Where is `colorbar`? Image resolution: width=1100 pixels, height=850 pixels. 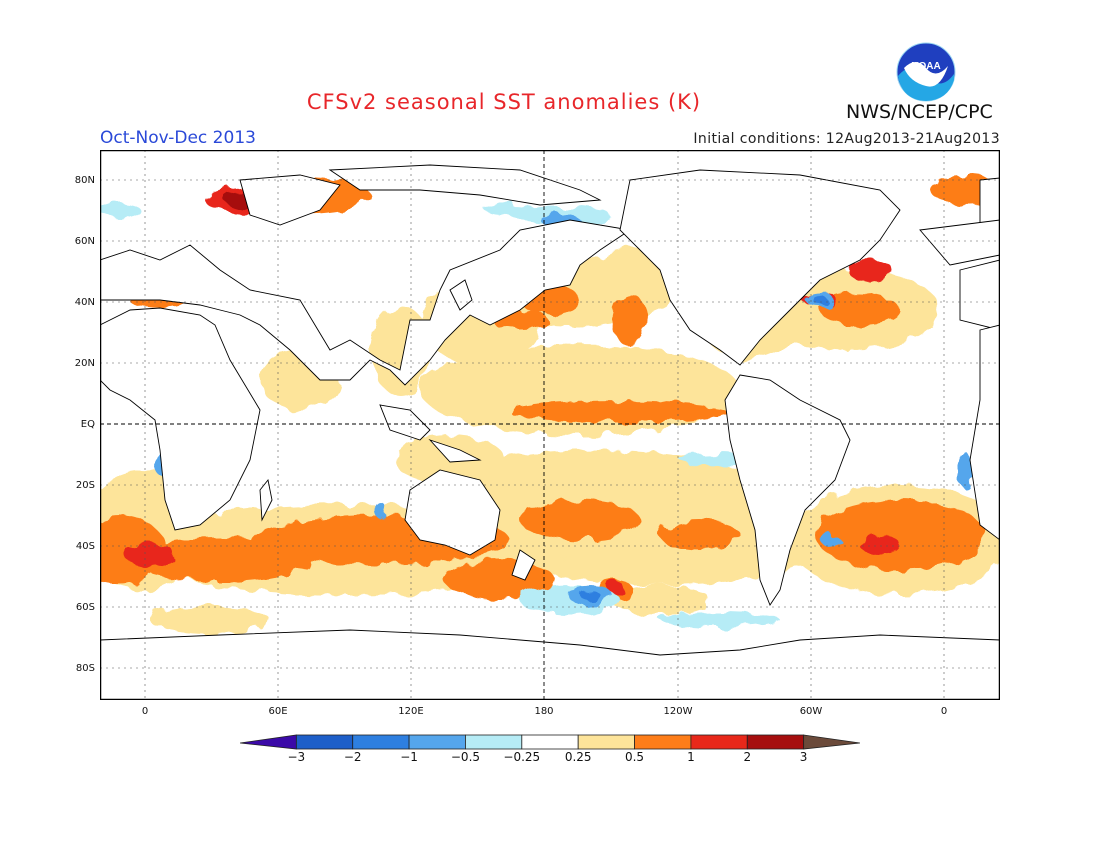
colorbar is located at coordinates (550, 742).